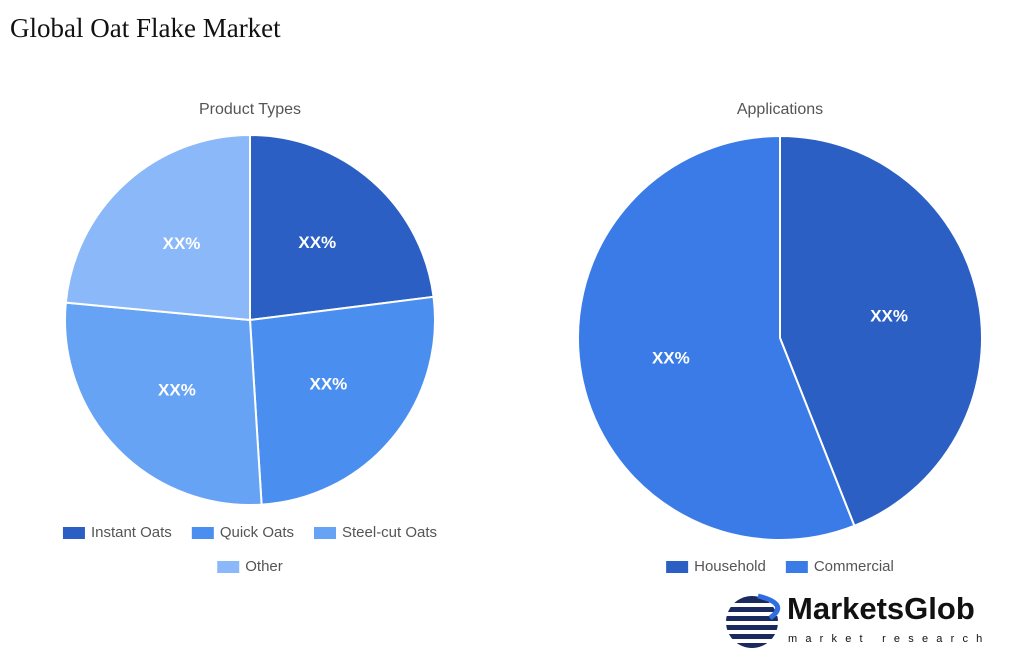  What do you see at coordinates (889, 639) in the screenshot?
I see `logo-tagline: market research` at bounding box center [889, 639].